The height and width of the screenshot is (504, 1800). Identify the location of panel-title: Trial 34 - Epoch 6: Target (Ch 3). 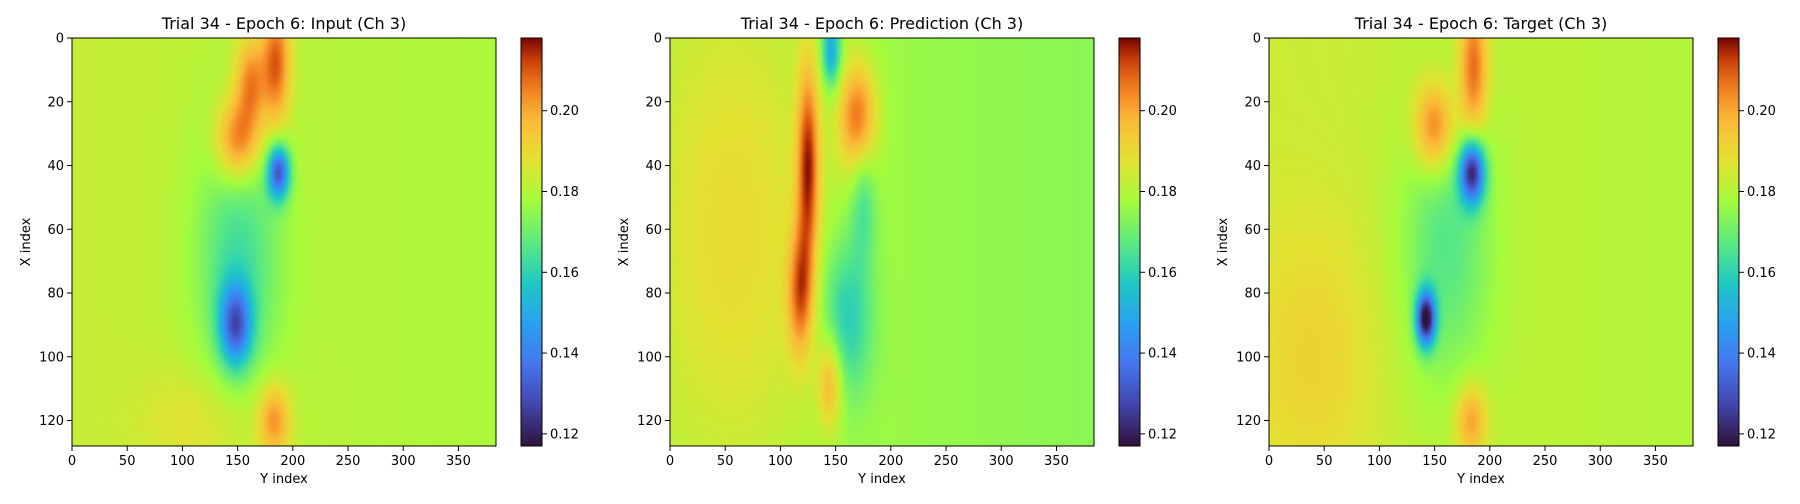
(1480, 23).